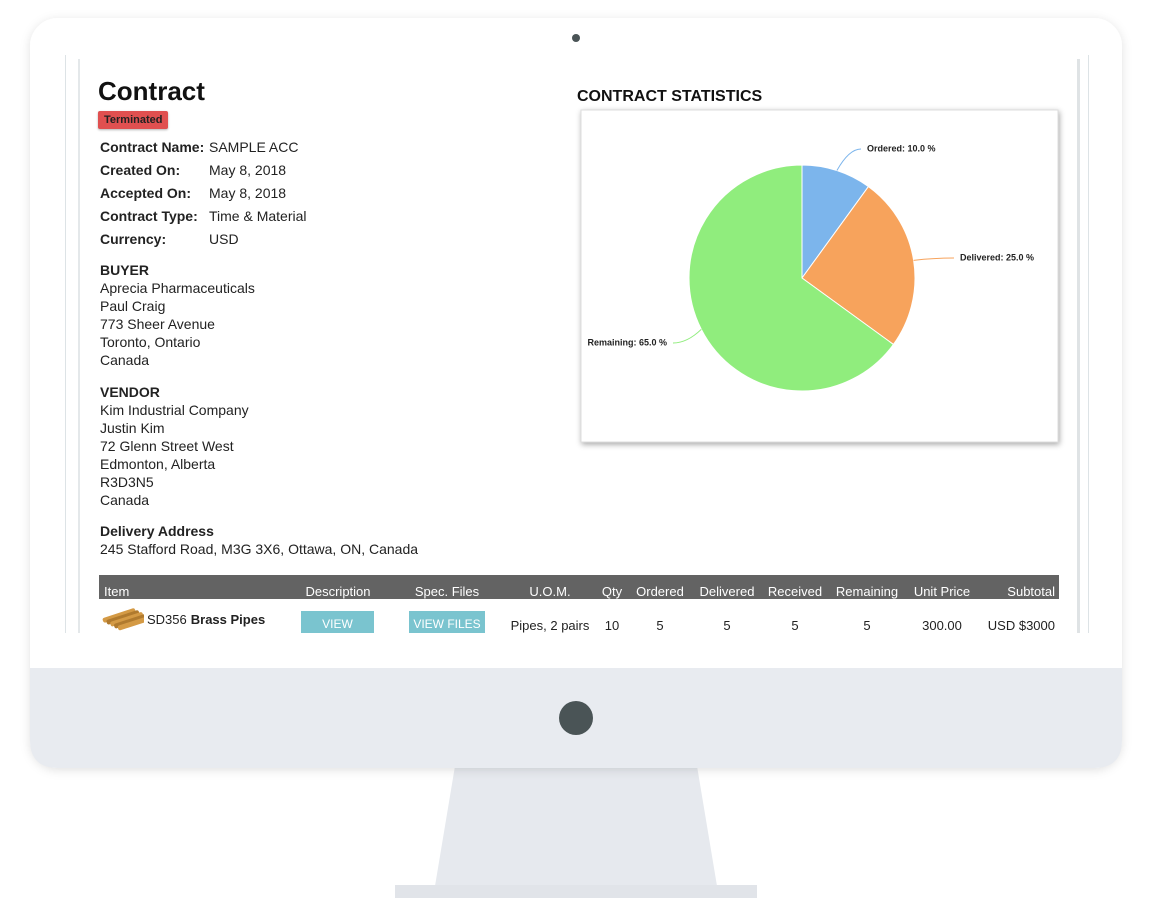 Image resolution: width=1152 pixels, height=898 pixels. Describe the element at coordinates (125, 270) in the screenshot. I see `section-heading: BUYER` at that location.